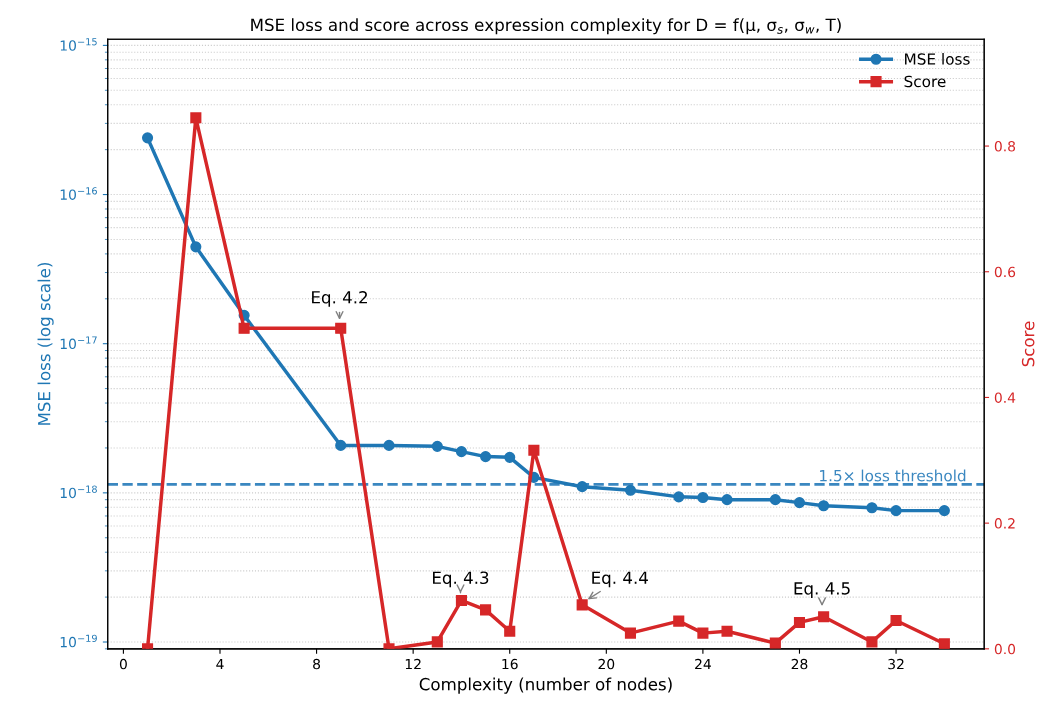 This screenshot has width=1056, height=713. Describe the element at coordinates (78, 193) in the screenshot. I see `y-tick-label: 10$^{−16}$` at that location.